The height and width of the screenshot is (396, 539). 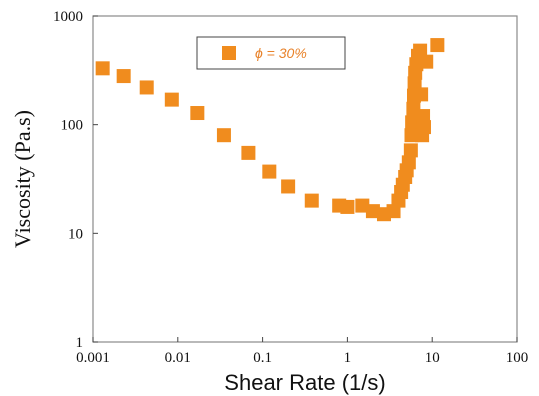 I want to click on x-tick-label: 1, so click(x=348, y=358).